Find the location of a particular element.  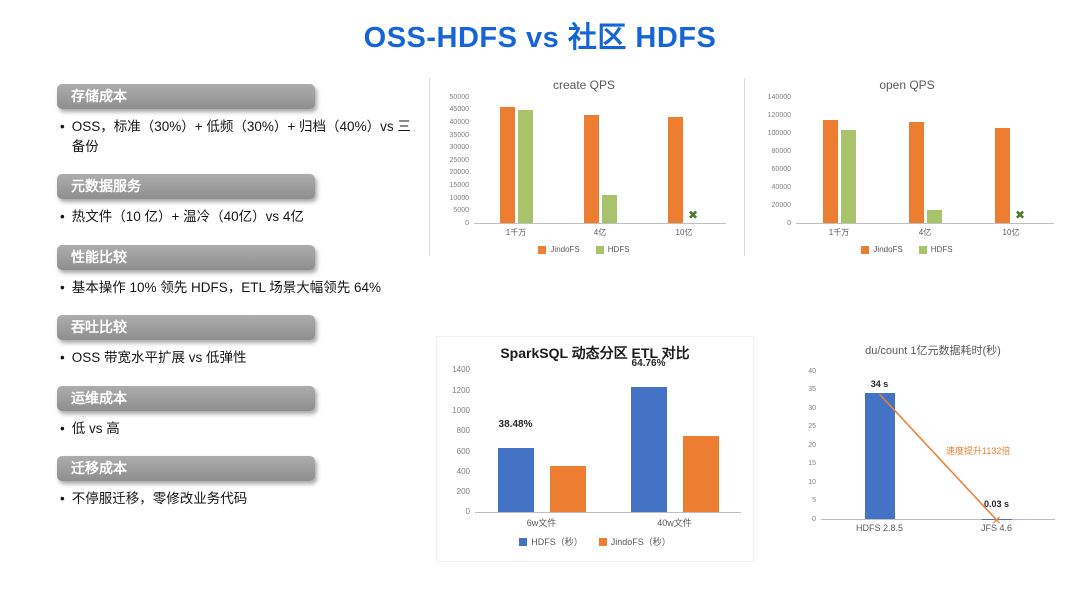

legend-item: JindoFS（秒） is located at coordinates (634, 541).